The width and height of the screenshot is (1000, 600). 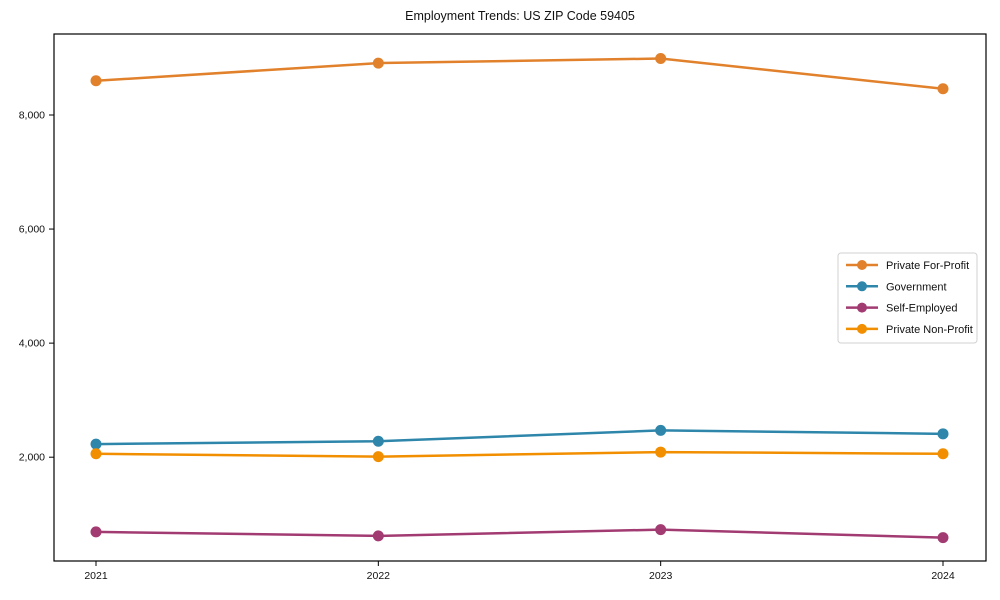 I want to click on legend-label-private-non-profit: Private Non-Profit, so click(x=929, y=330).